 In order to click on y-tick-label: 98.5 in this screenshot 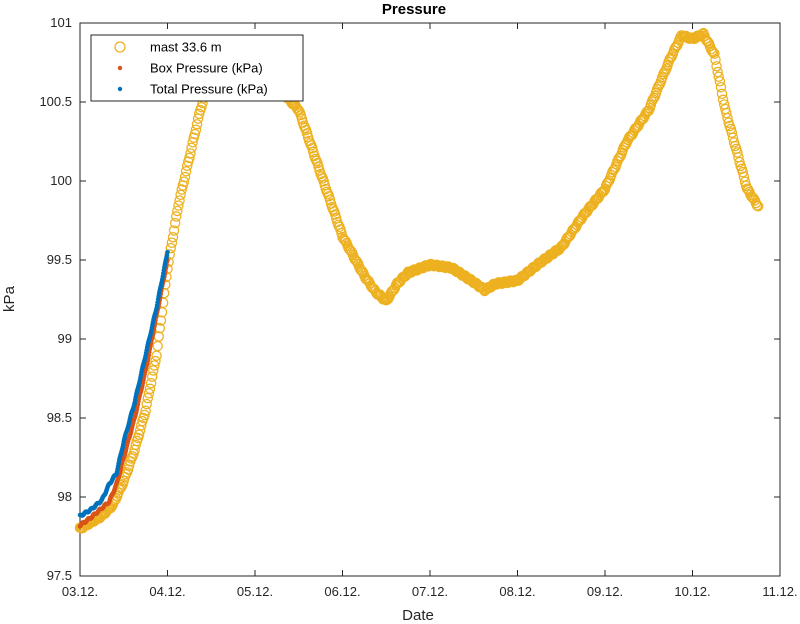, I will do `click(59, 417)`.